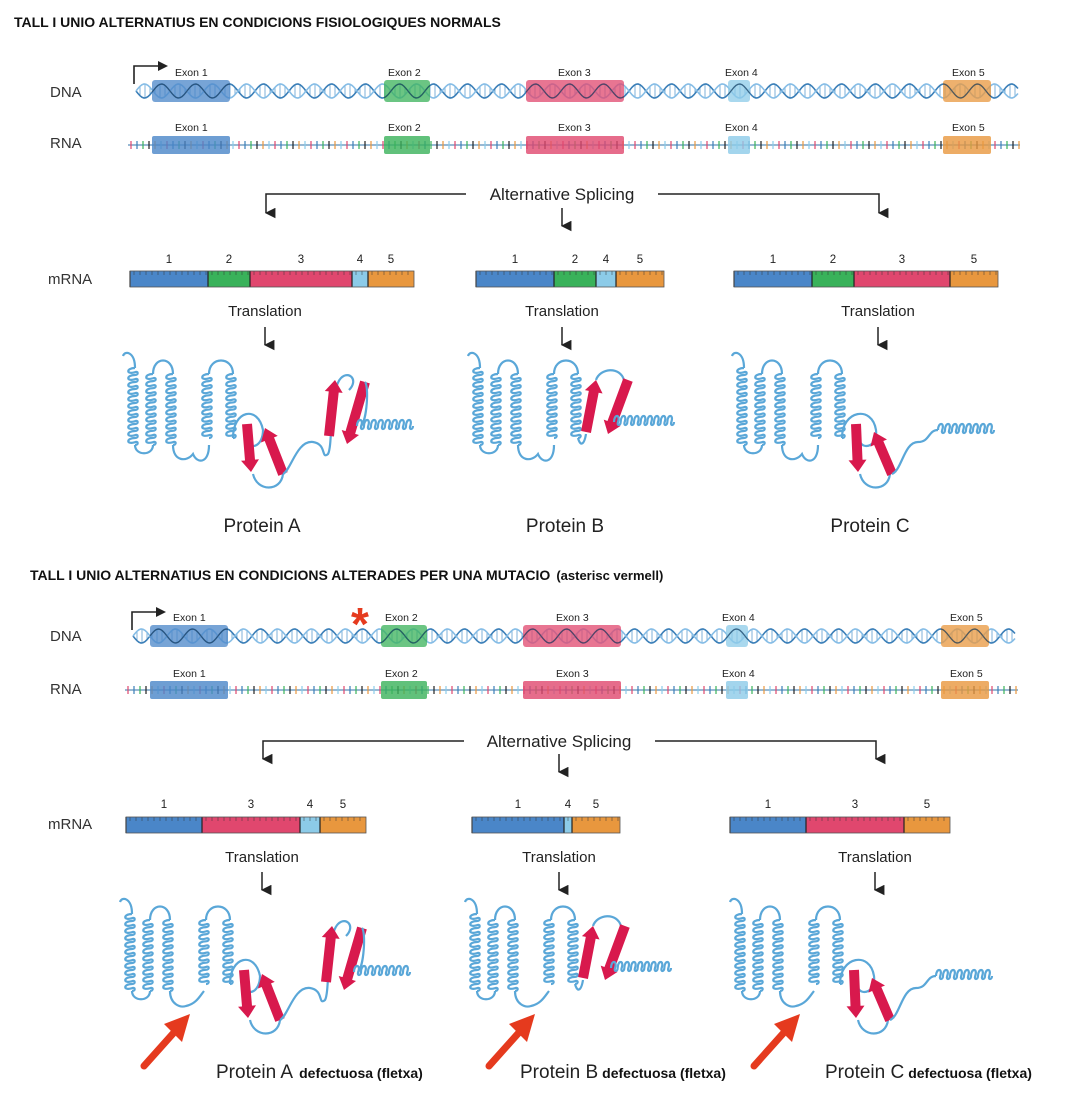 Image resolution: width=1087 pixels, height=1100 pixels. I want to click on protein-c-structure, so click(863, 420).